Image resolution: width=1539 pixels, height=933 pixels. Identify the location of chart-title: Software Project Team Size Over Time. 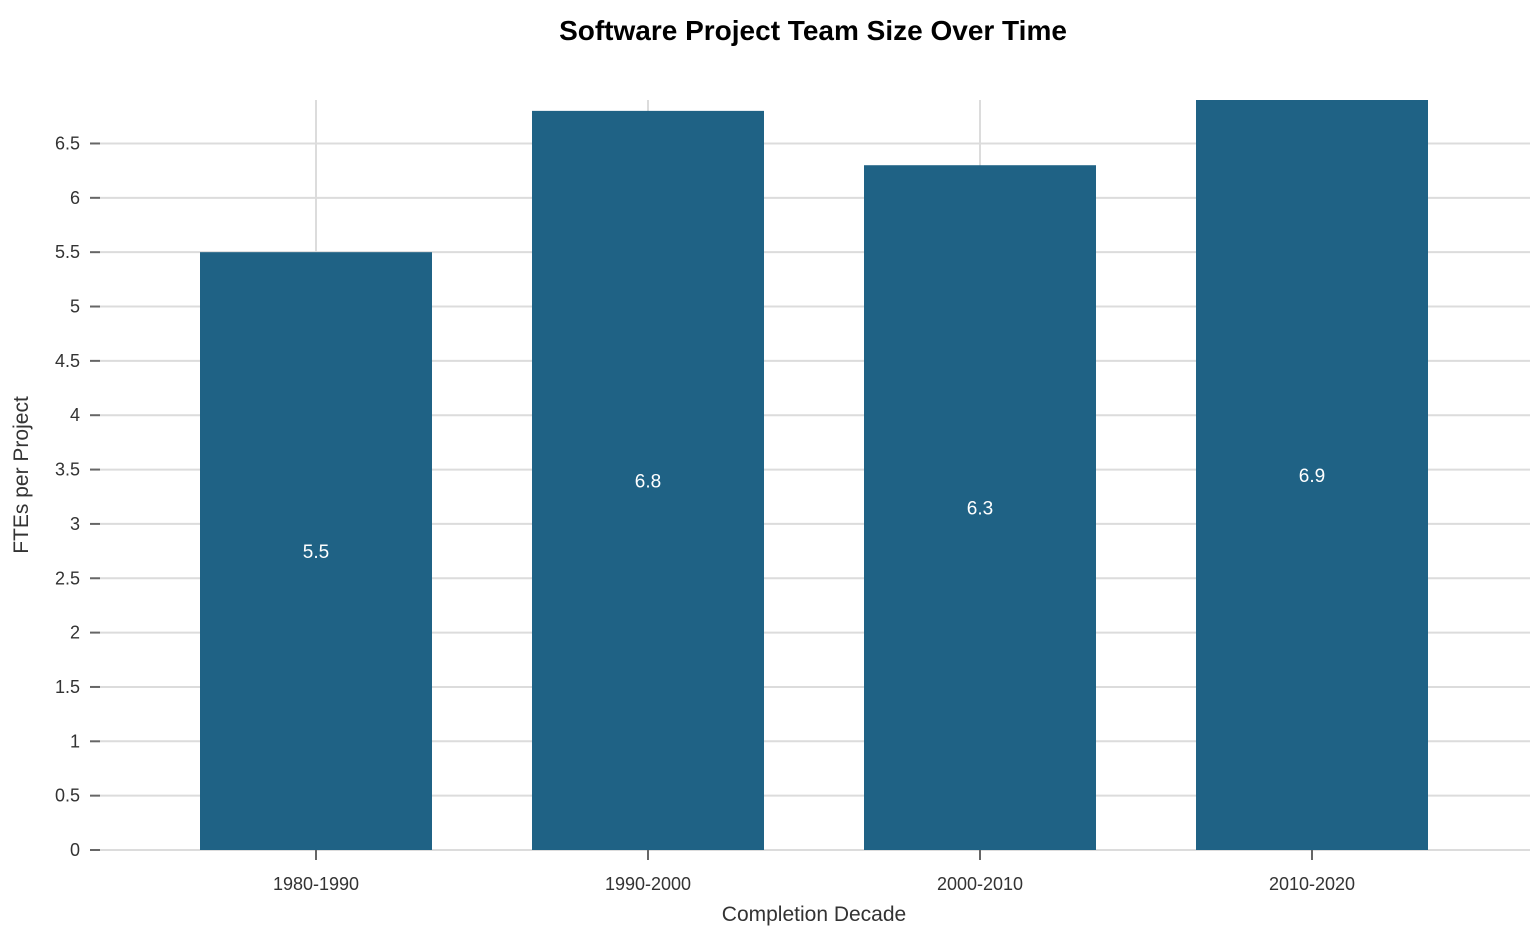
(813, 30).